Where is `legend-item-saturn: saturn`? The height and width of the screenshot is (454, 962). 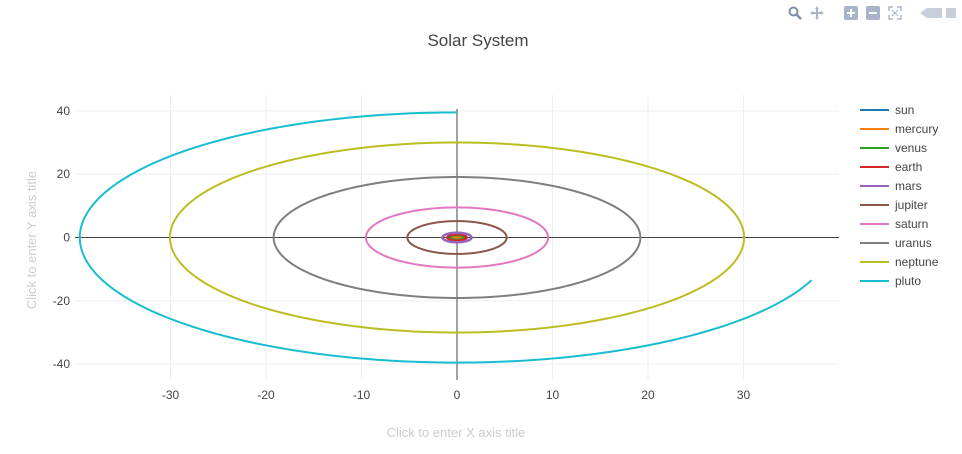
legend-item-saturn: saturn is located at coordinates (894, 224).